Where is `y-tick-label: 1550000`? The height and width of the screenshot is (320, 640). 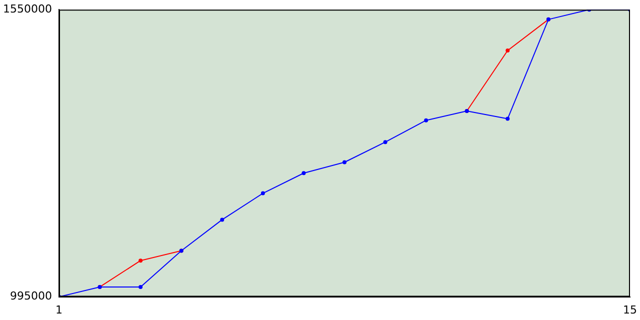 y-tick-label: 1550000 is located at coordinates (27, 9).